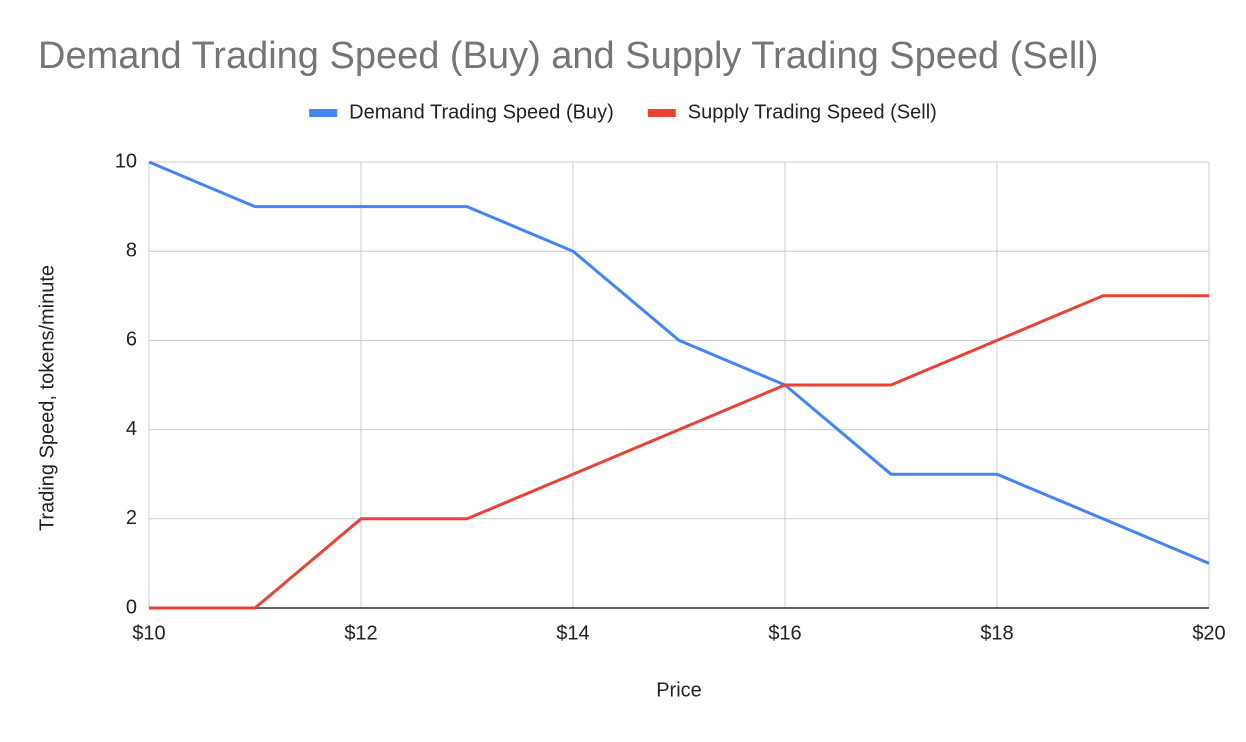 Image resolution: width=1246 pixels, height=742 pixels. I want to click on x-tick-label: $16, so click(784, 633).